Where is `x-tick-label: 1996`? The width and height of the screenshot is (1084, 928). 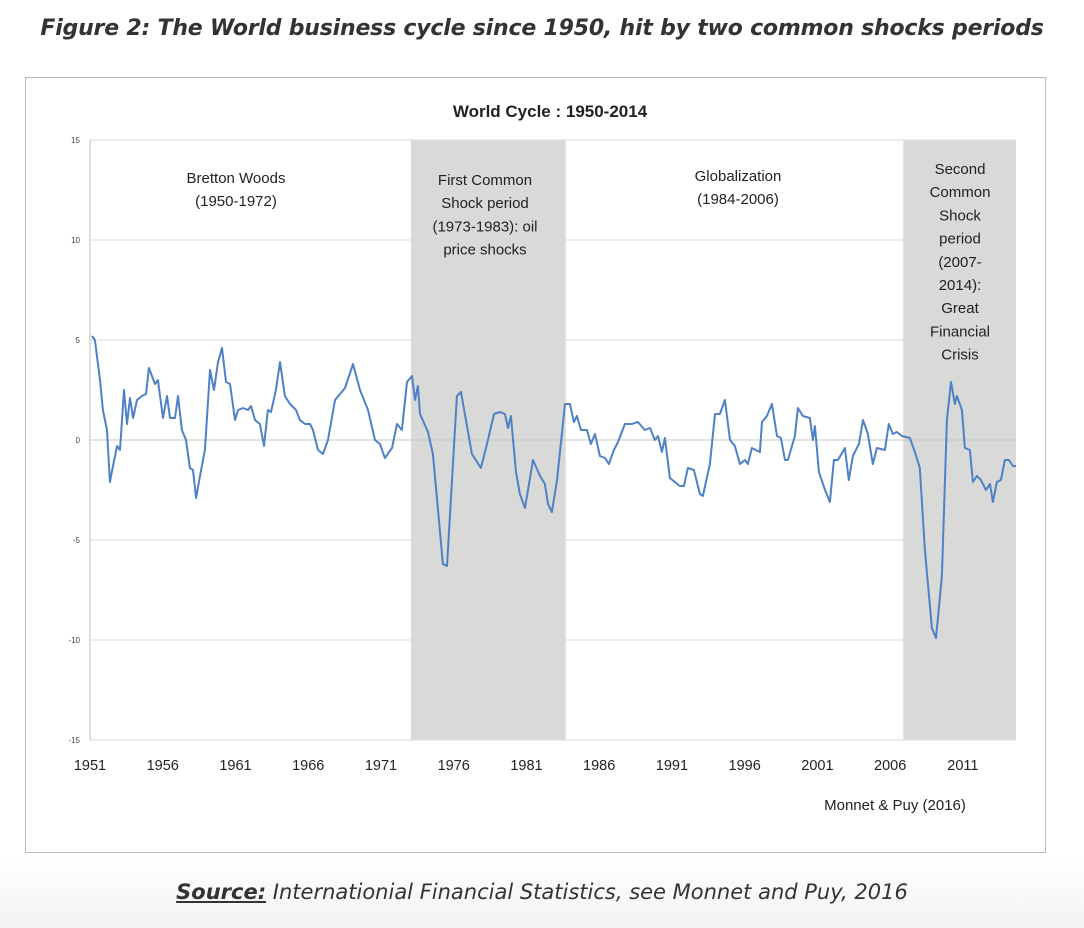 x-tick-label: 1996 is located at coordinates (745, 766).